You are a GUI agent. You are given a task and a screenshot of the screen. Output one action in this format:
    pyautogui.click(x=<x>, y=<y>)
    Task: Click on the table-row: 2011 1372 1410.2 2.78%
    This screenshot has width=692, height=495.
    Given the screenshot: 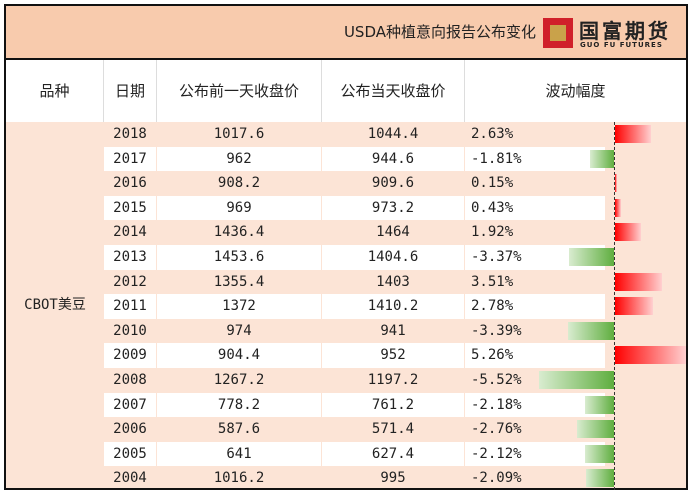 What is the action you would take?
    pyautogui.click(x=346, y=306)
    